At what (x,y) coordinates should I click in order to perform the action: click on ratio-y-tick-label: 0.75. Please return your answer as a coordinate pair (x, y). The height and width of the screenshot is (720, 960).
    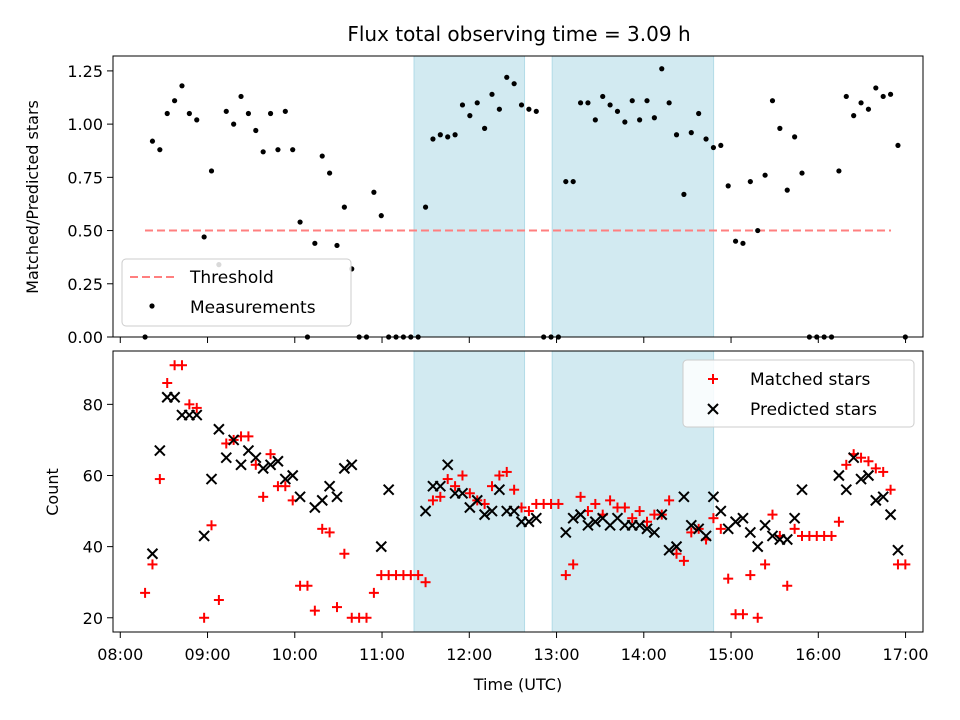
    Looking at the image, I should click on (85, 177).